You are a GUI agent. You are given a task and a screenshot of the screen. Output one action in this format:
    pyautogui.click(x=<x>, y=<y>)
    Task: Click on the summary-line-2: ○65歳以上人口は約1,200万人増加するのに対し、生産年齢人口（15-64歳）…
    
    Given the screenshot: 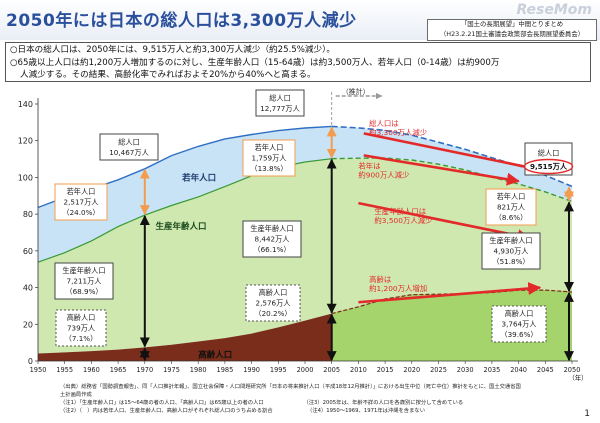 What is the action you would take?
    pyautogui.click(x=255, y=62)
    